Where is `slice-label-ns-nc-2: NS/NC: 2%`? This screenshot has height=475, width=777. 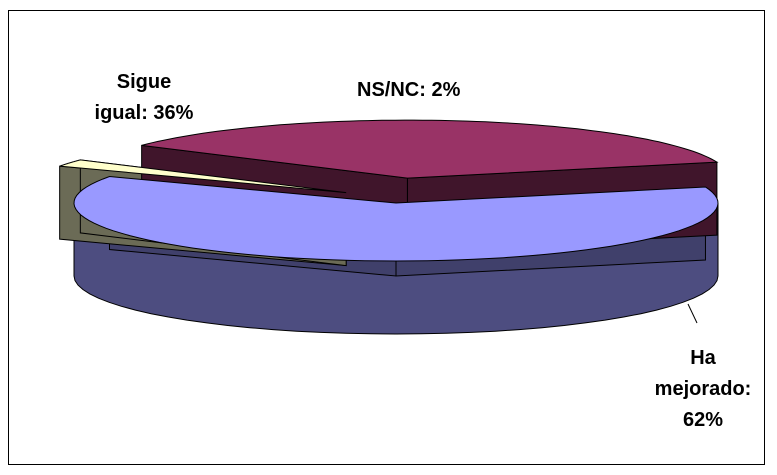
slice-label-ns-nc-2: NS/NC: 2% is located at coordinates (409, 90).